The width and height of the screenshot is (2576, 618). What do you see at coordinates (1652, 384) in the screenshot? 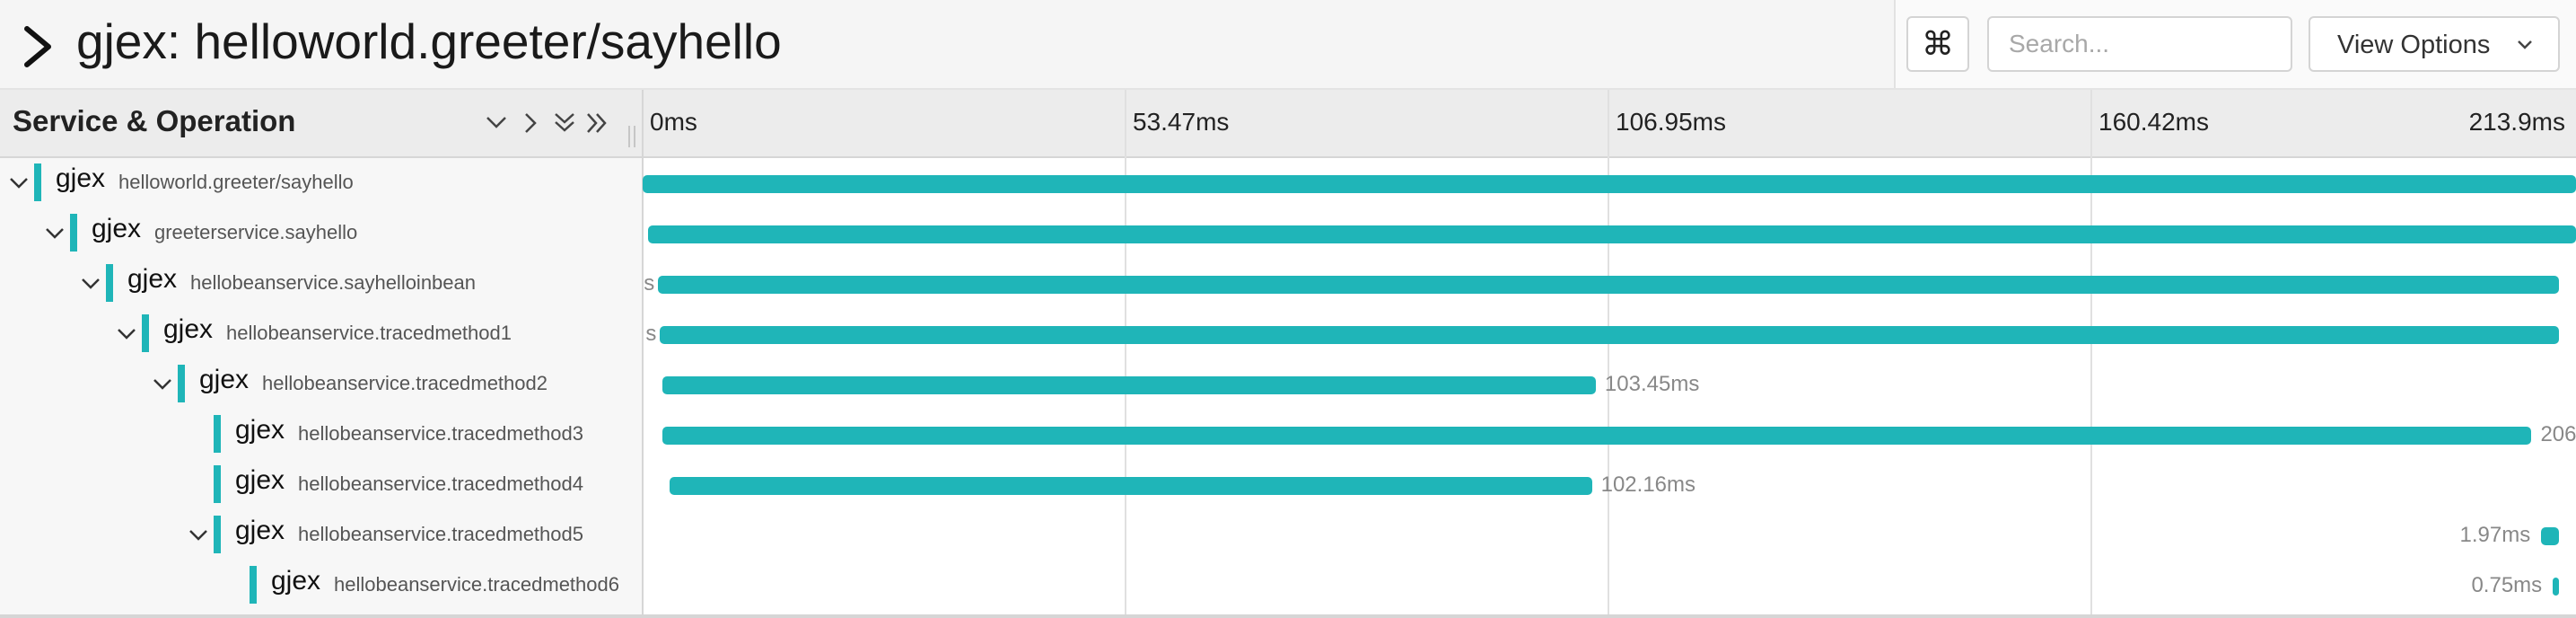
I see `span-duration-label: 103.45ms` at bounding box center [1652, 384].